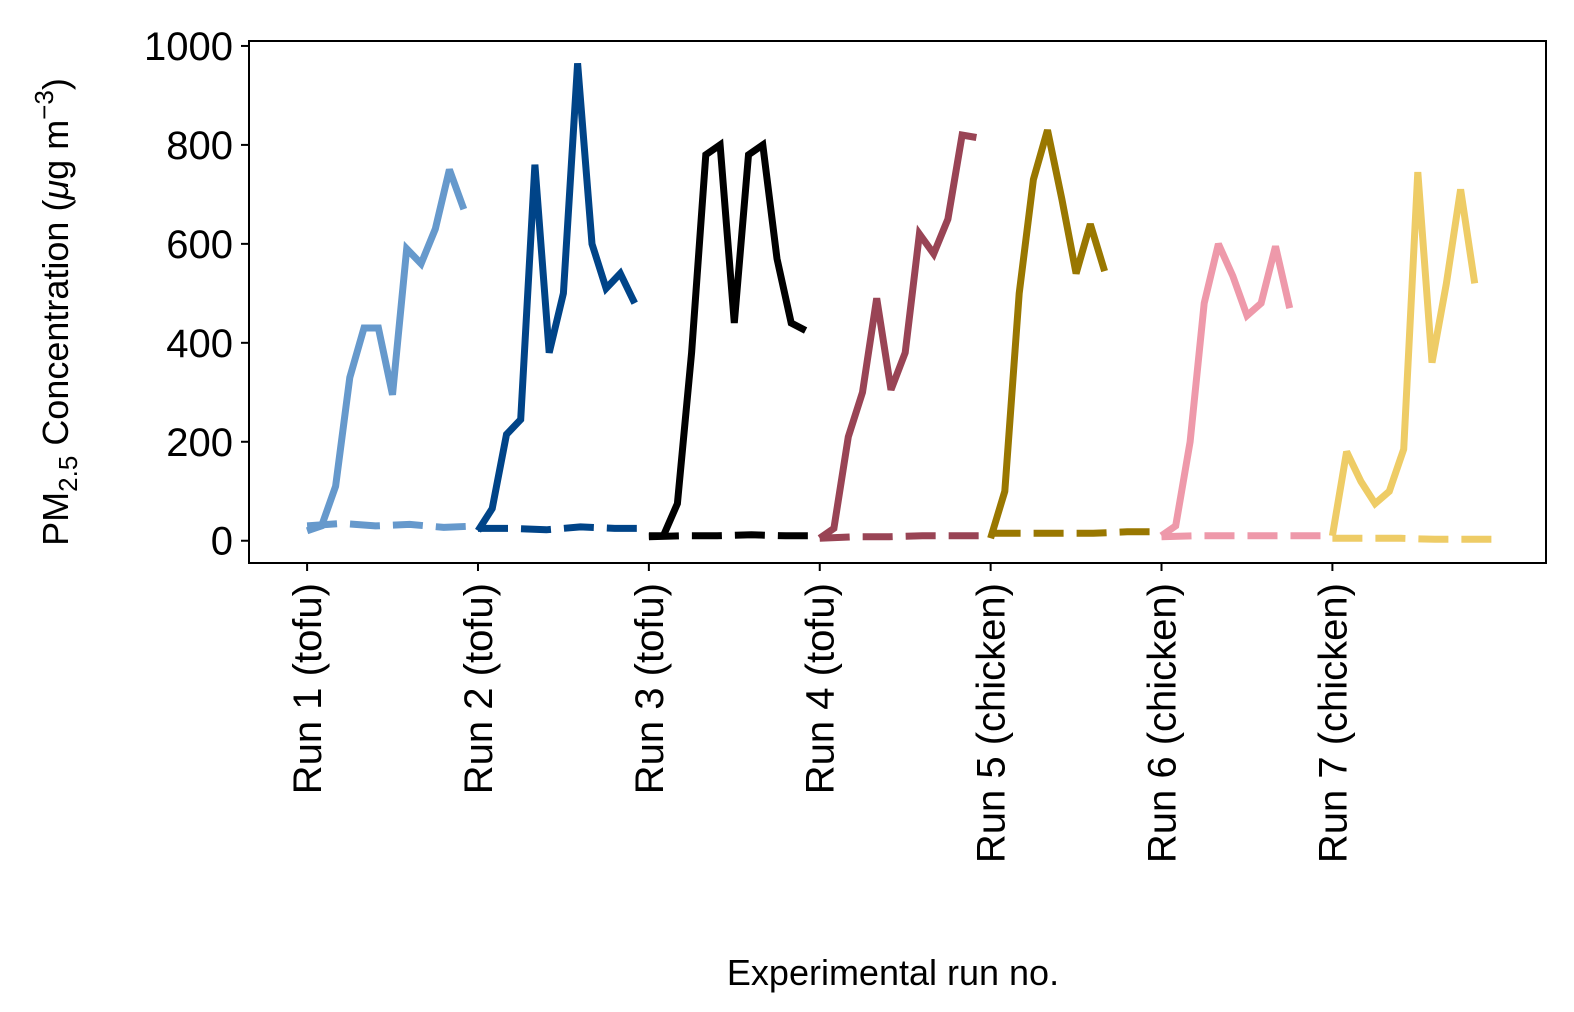  Describe the element at coordinates (1163, 723) in the screenshot. I see `x-tick-label-run-6: Run 6 (chicken)` at that location.